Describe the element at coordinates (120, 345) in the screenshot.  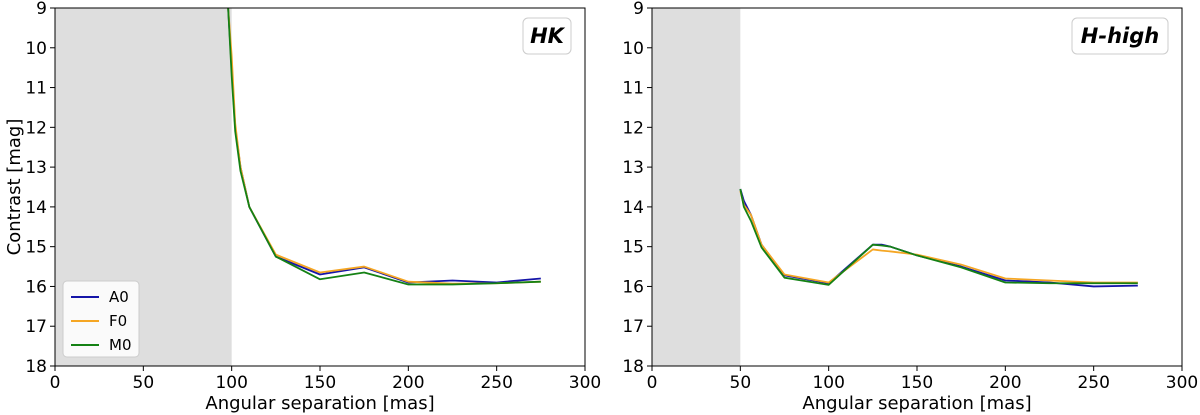
I see `legend-label-m0: M0` at that location.